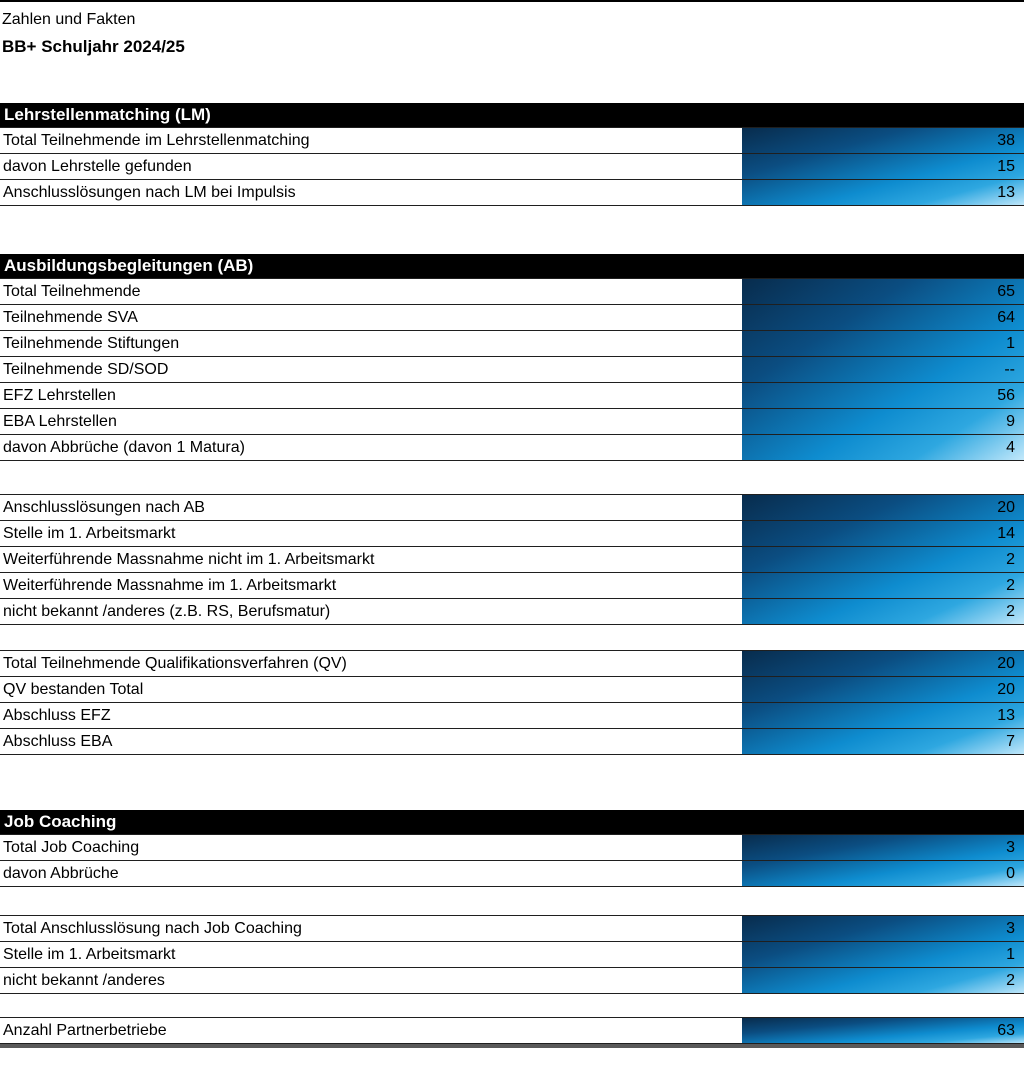 This screenshot has width=1024, height=1070. I want to click on table-row: QV bestanden Total 20, so click(512, 690).